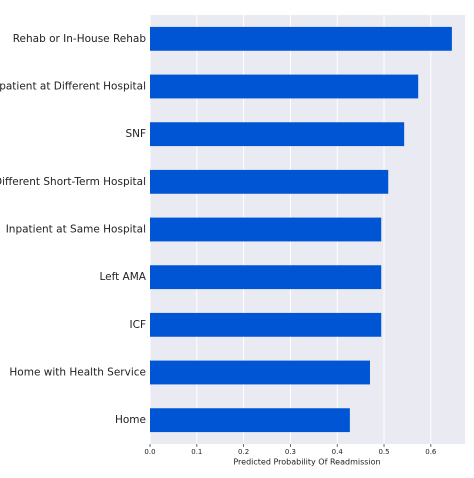 The height and width of the screenshot is (478, 474). What do you see at coordinates (306, 462) in the screenshot?
I see `x-axis-label: Predicted Probability Of Readmission` at bounding box center [306, 462].